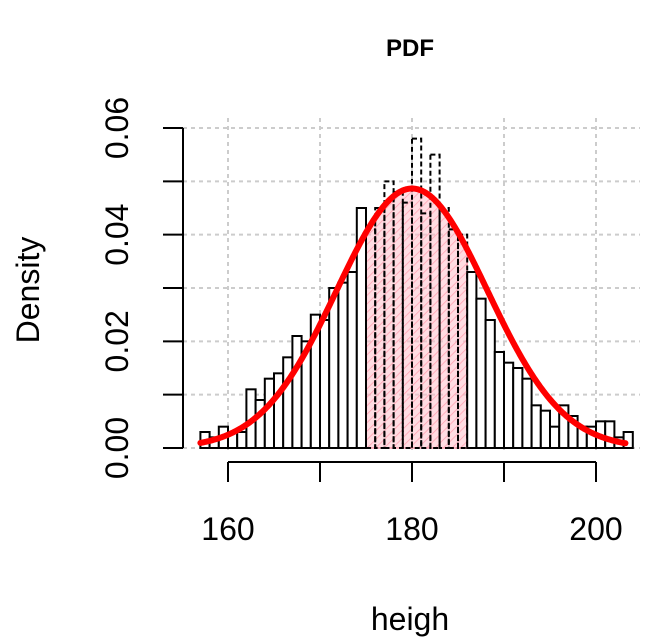 The width and height of the screenshot is (672, 642). I want to click on shaded-interval, so click(416, 318).